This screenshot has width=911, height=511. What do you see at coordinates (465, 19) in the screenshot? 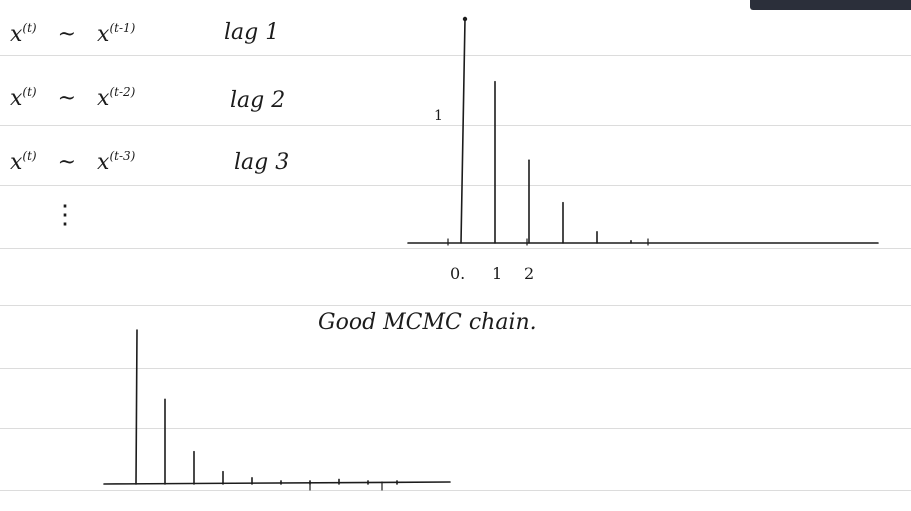
I see `stem-head-dot` at bounding box center [465, 19].